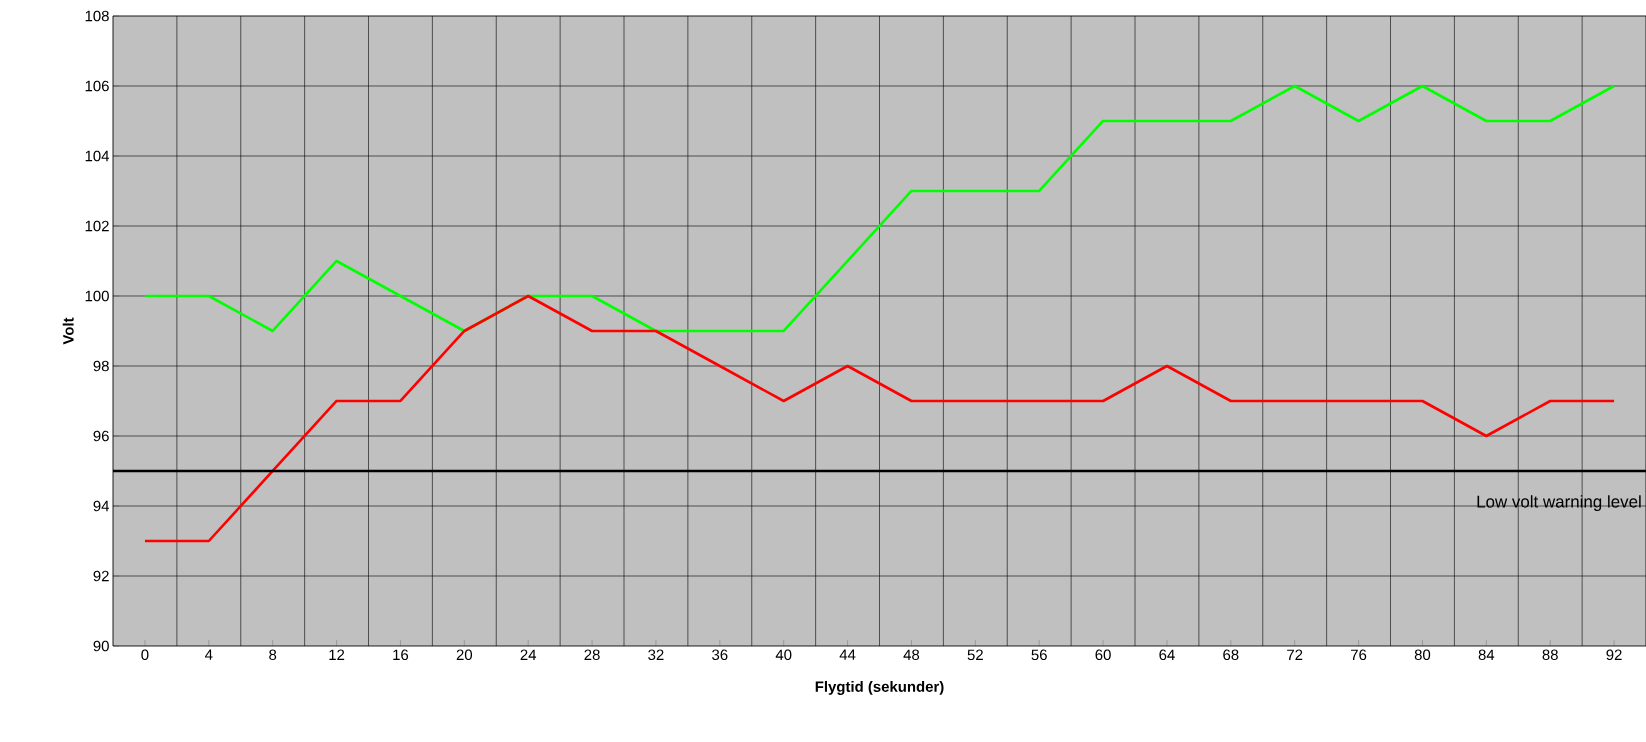  What do you see at coordinates (975, 655) in the screenshot?
I see `x-tick-label: 52` at bounding box center [975, 655].